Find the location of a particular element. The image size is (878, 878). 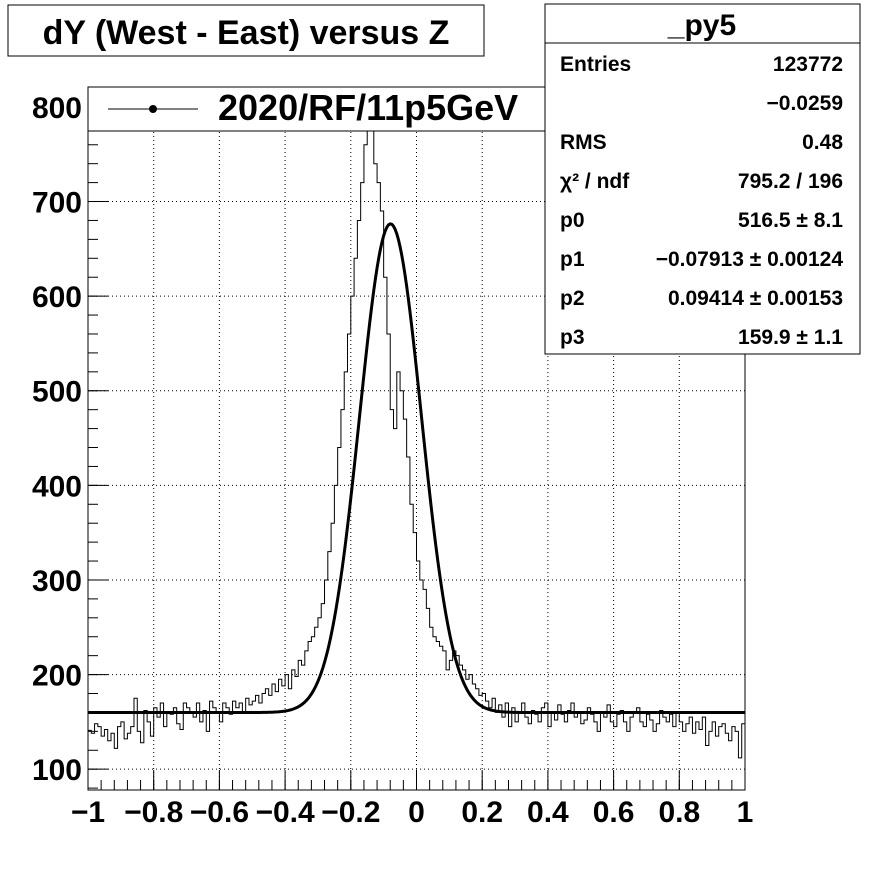

stats-label: p2 is located at coordinates (572, 298).